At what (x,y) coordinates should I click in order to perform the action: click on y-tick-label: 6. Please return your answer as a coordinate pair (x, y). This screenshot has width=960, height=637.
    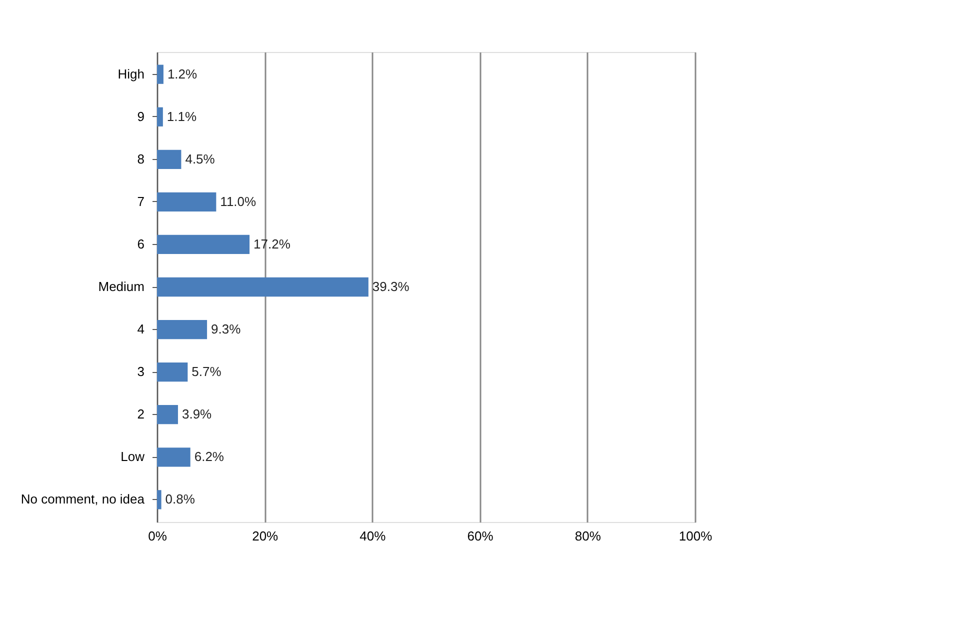
    Looking at the image, I should click on (140, 244).